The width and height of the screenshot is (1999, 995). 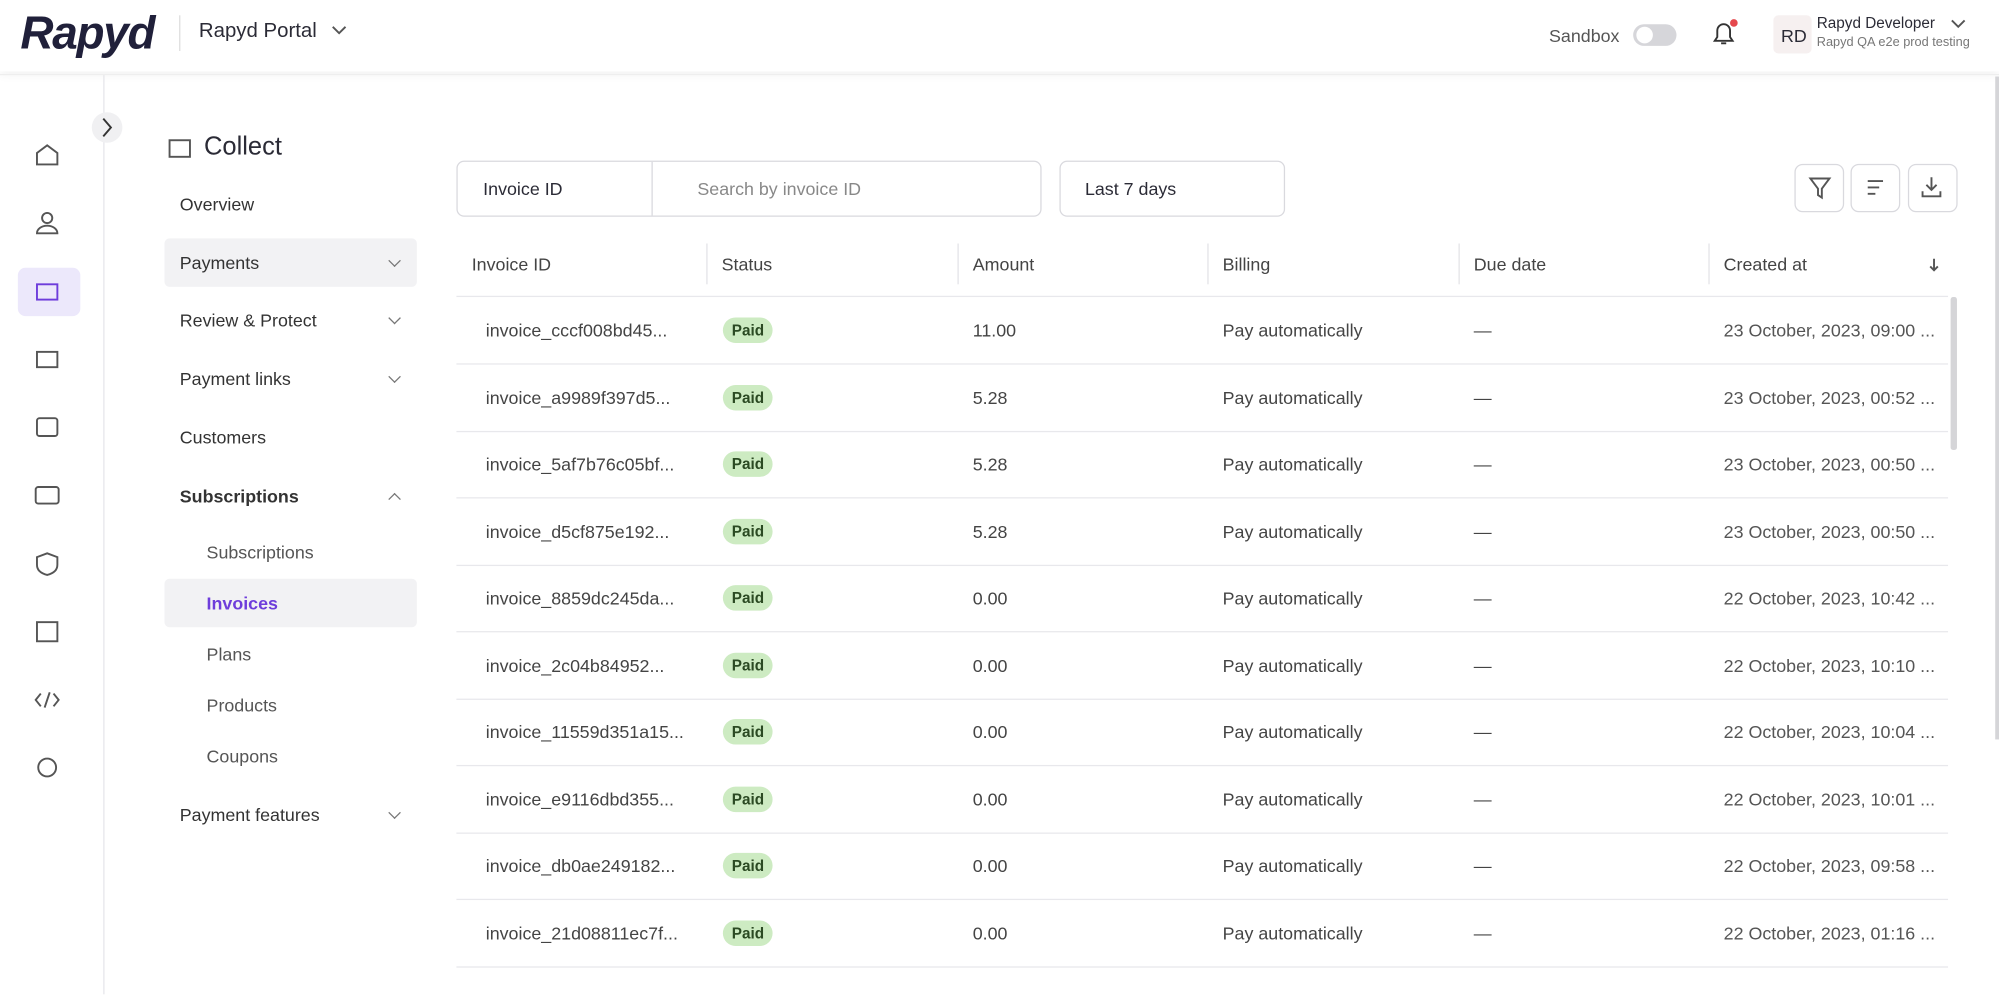 I want to click on column-header: Created at, so click(x=1765, y=264).